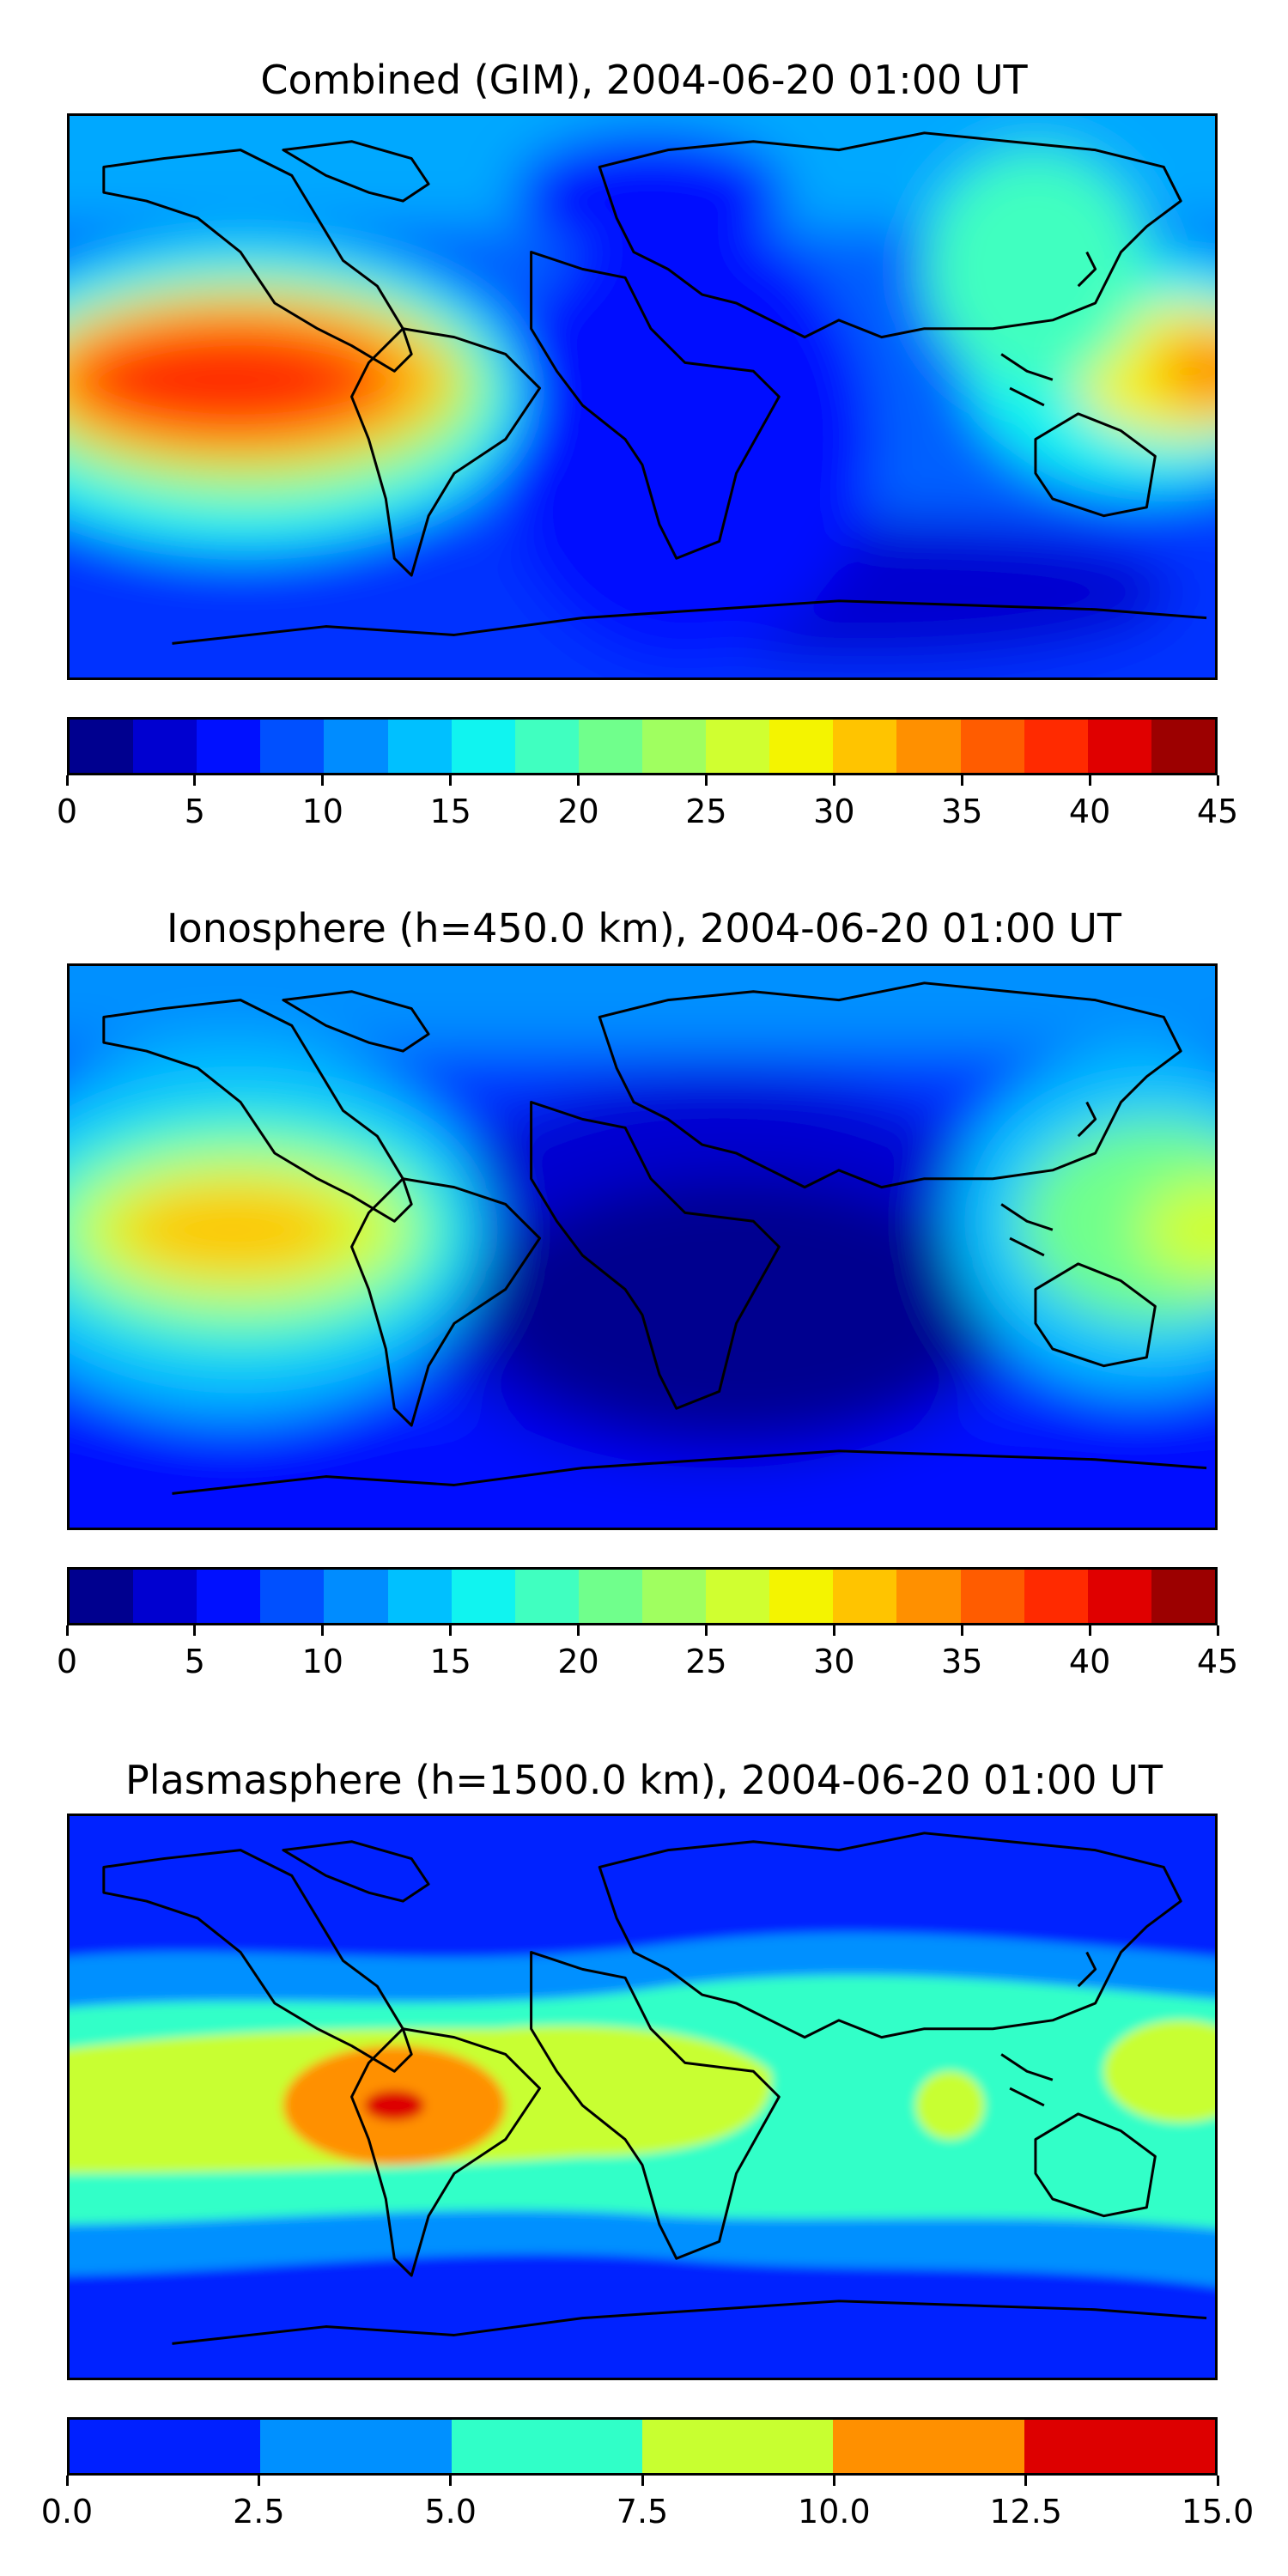  I want to click on tick-label: 0.0, so click(67, 2511).